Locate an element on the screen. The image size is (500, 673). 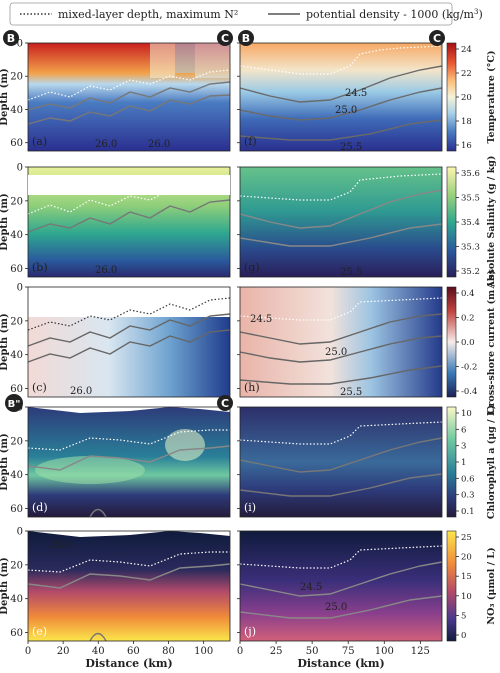
colorbar-salinity is located at coordinates (451, 222).